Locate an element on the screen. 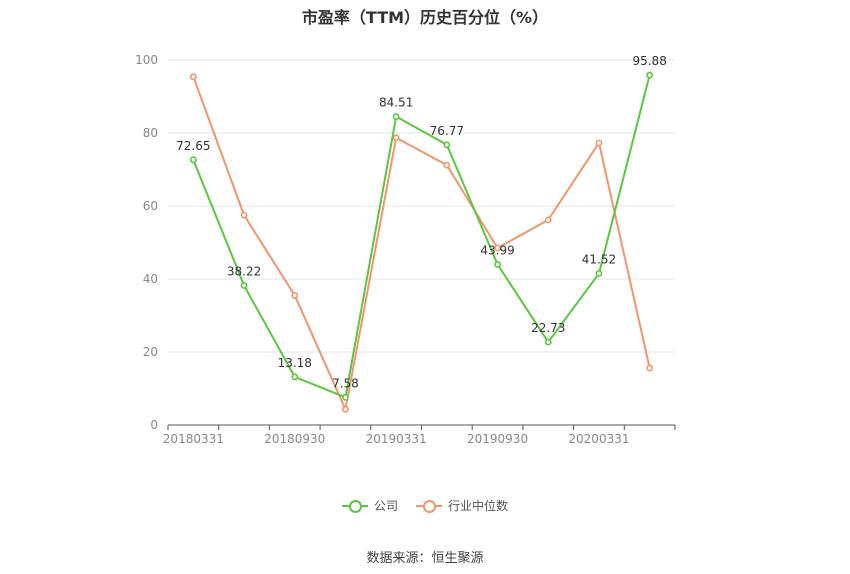 The image size is (850, 574). data-label: 76.77 is located at coordinates (447, 131).